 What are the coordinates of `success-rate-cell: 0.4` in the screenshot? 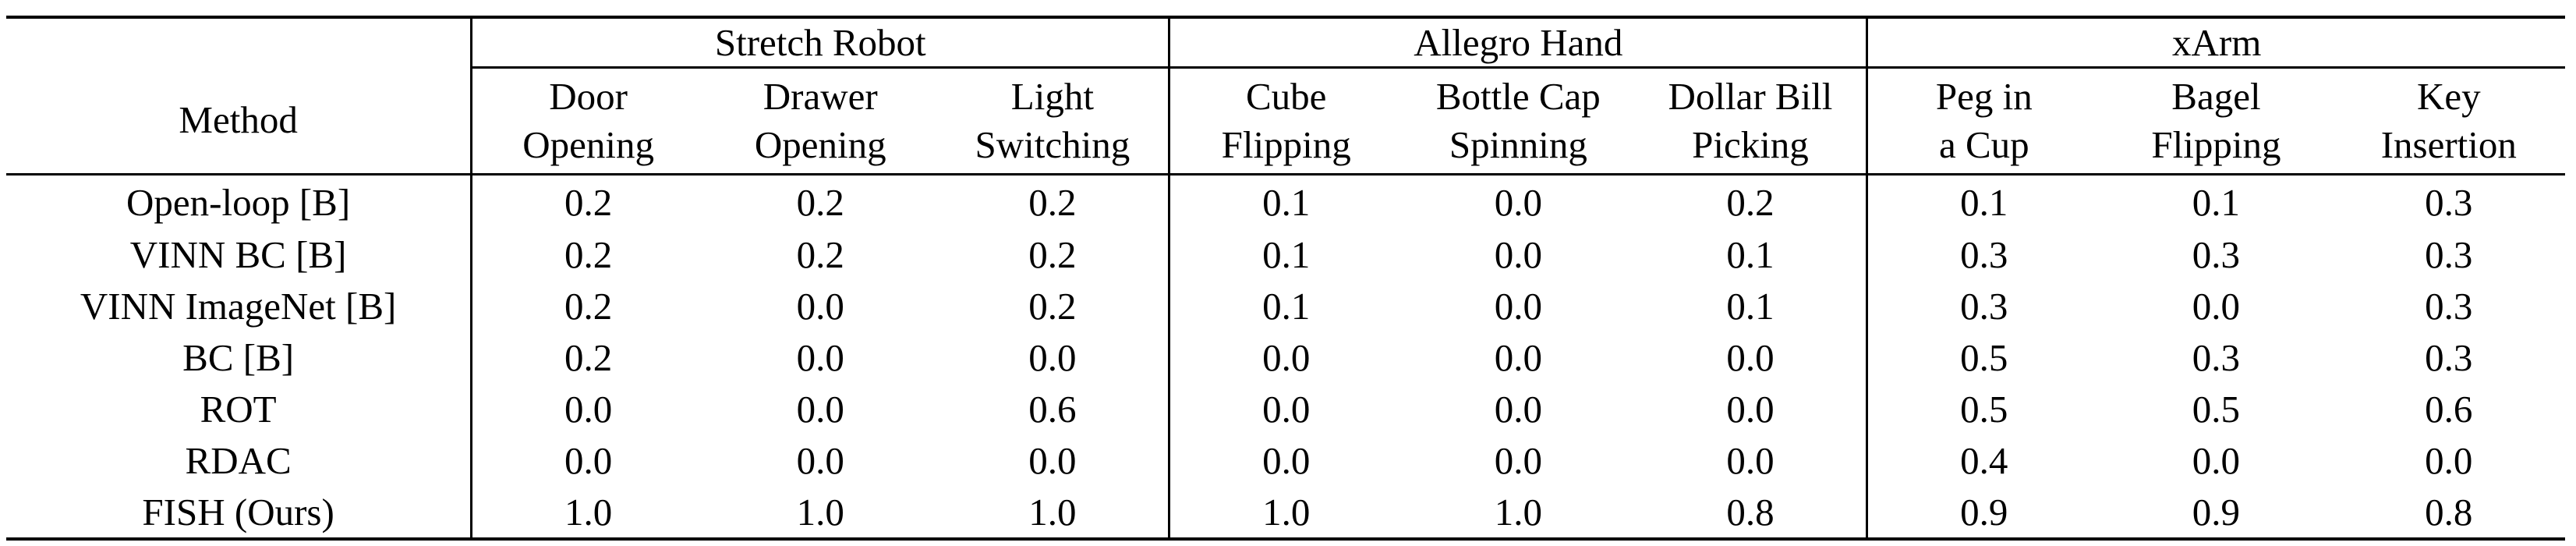 It's located at (1984, 460).